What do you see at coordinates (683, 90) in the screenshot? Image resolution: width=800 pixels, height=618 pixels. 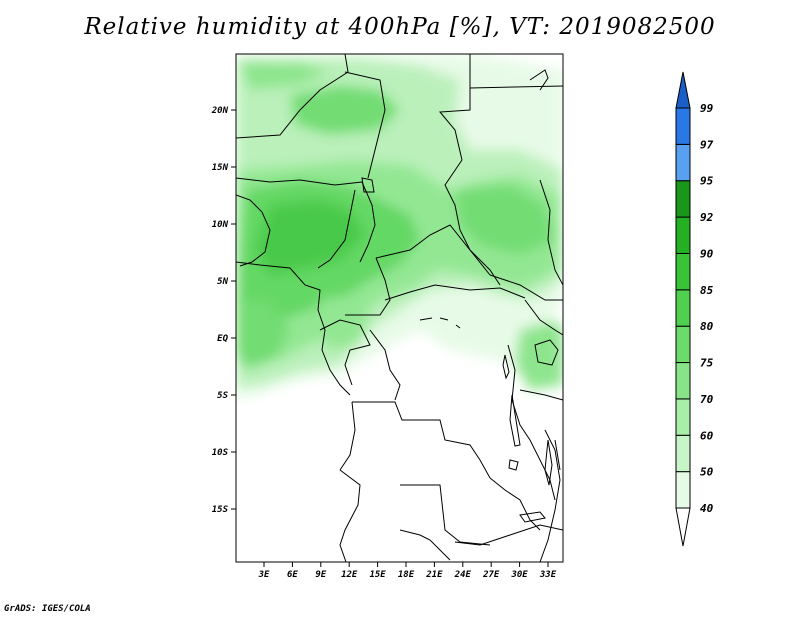 I see `colorbar-upper-arrow` at bounding box center [683, 90].